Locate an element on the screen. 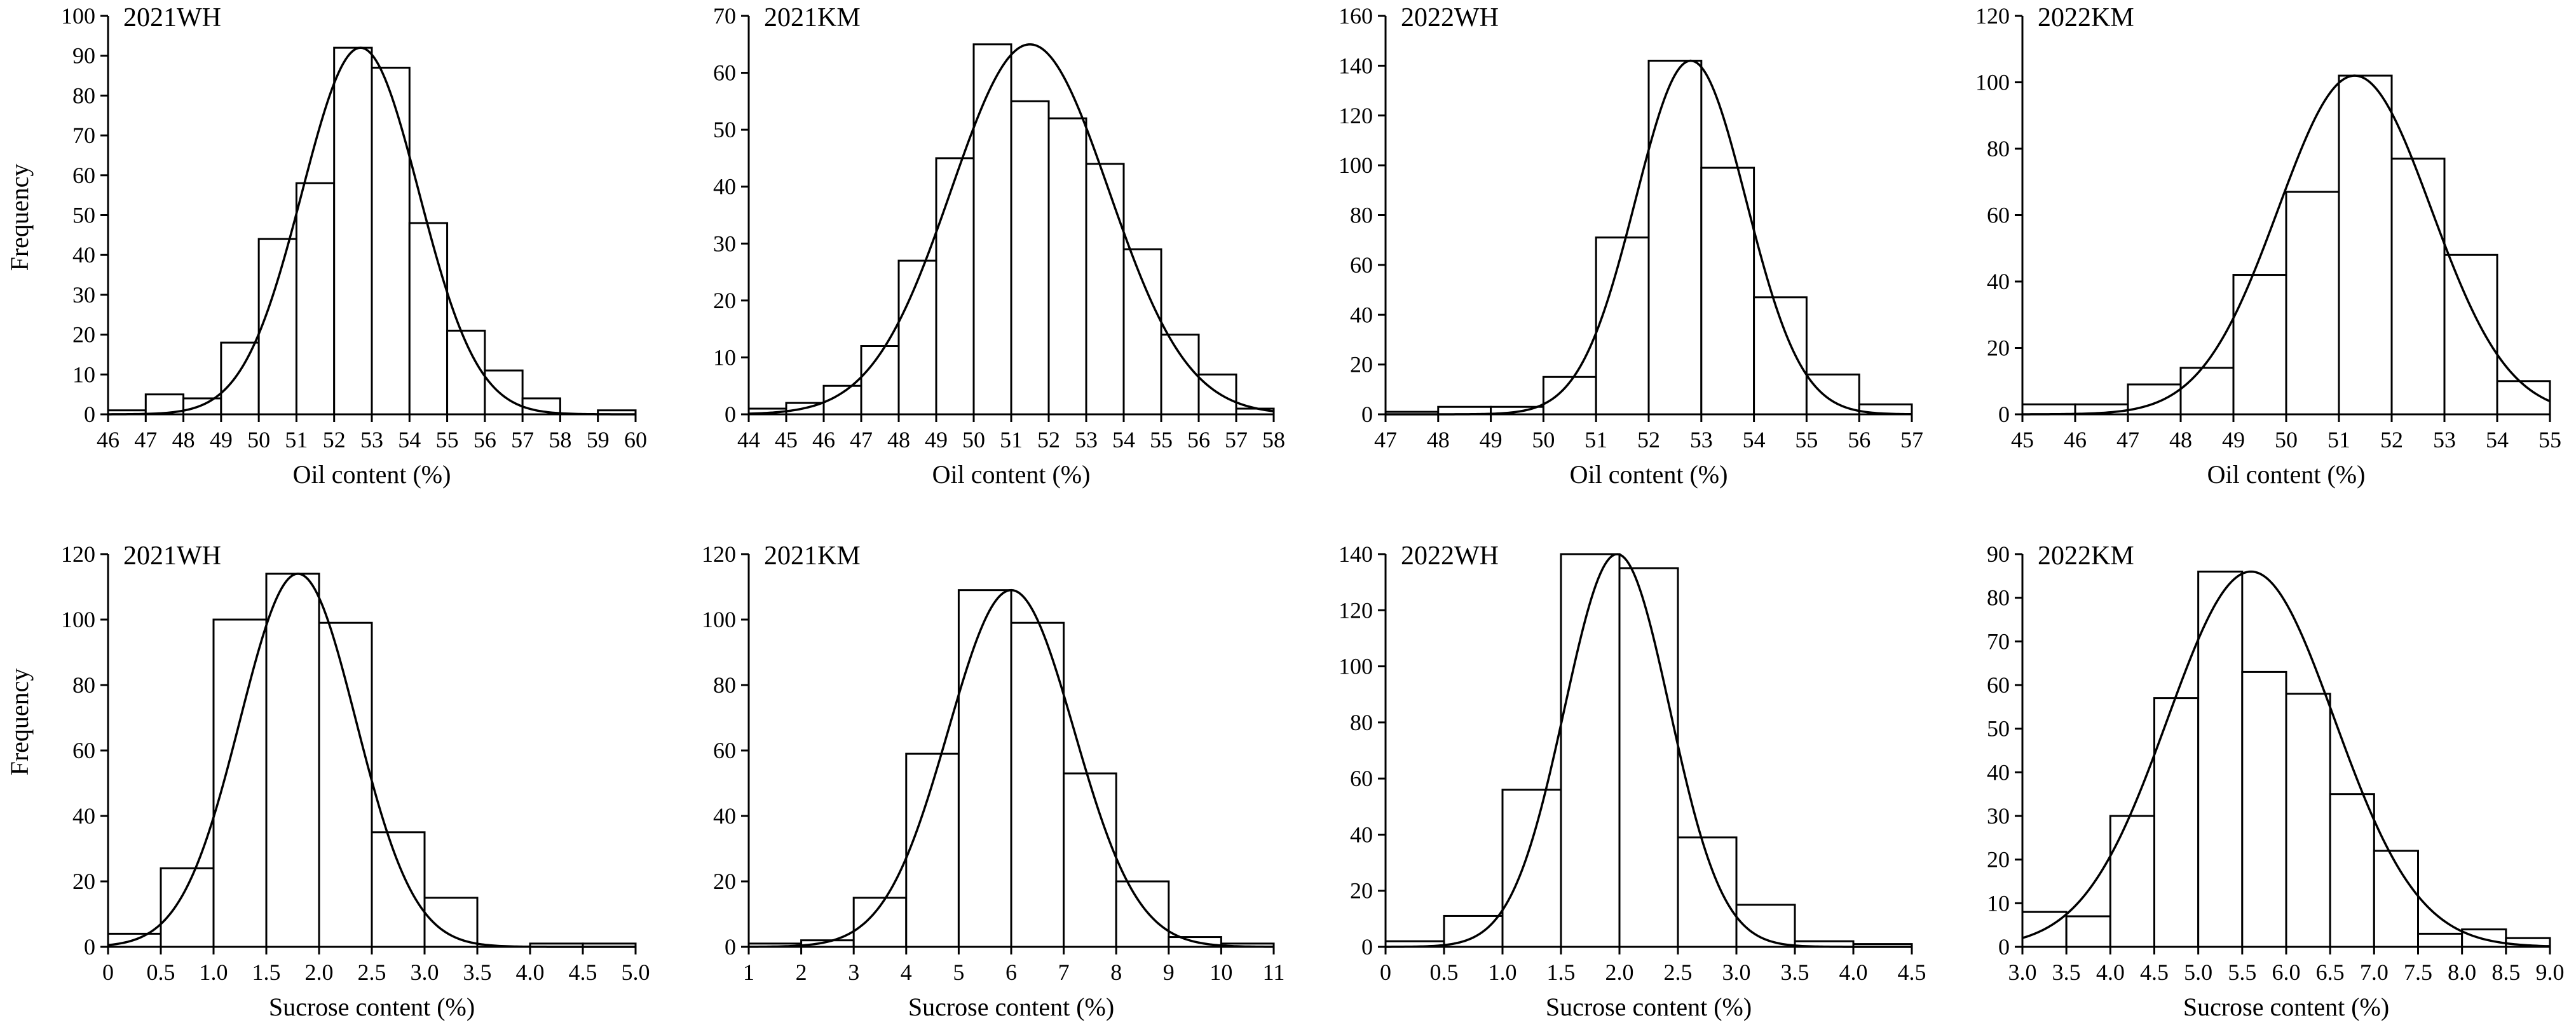  x-tick-label: 47 is located at coordinates (861, 439).